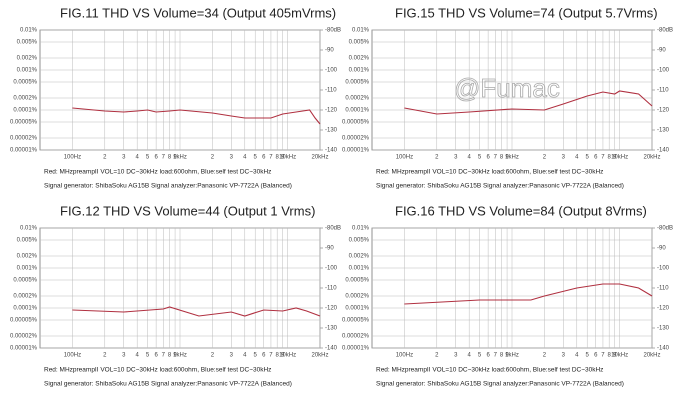 The height and width of the screenshot is (406, 680). Describe the element at coordinates (180, 356) in the screenshot. I see `x-tick-label: 1kHz` at that location.